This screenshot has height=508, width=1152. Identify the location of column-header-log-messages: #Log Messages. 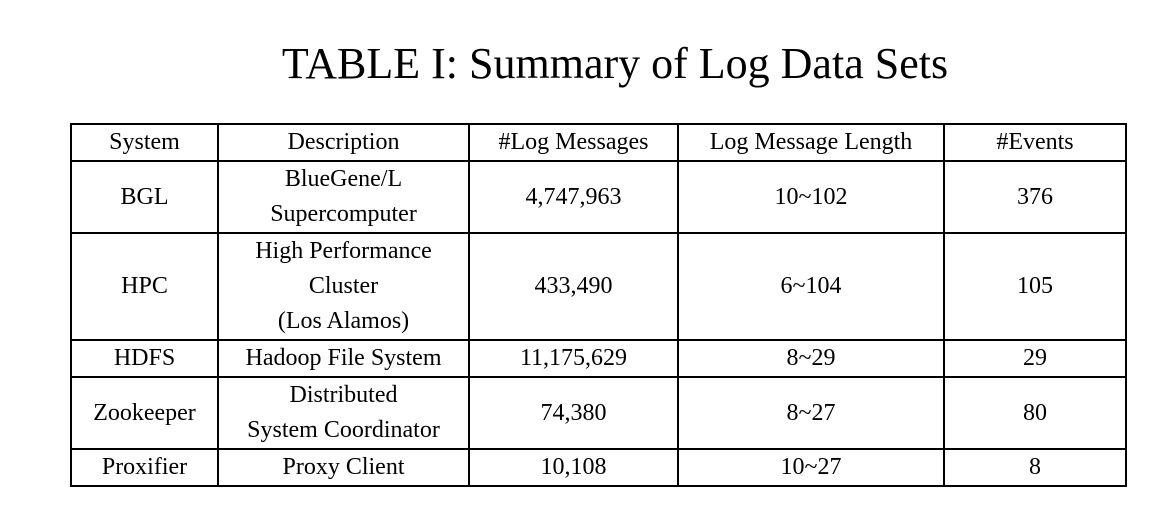
(573, 142).